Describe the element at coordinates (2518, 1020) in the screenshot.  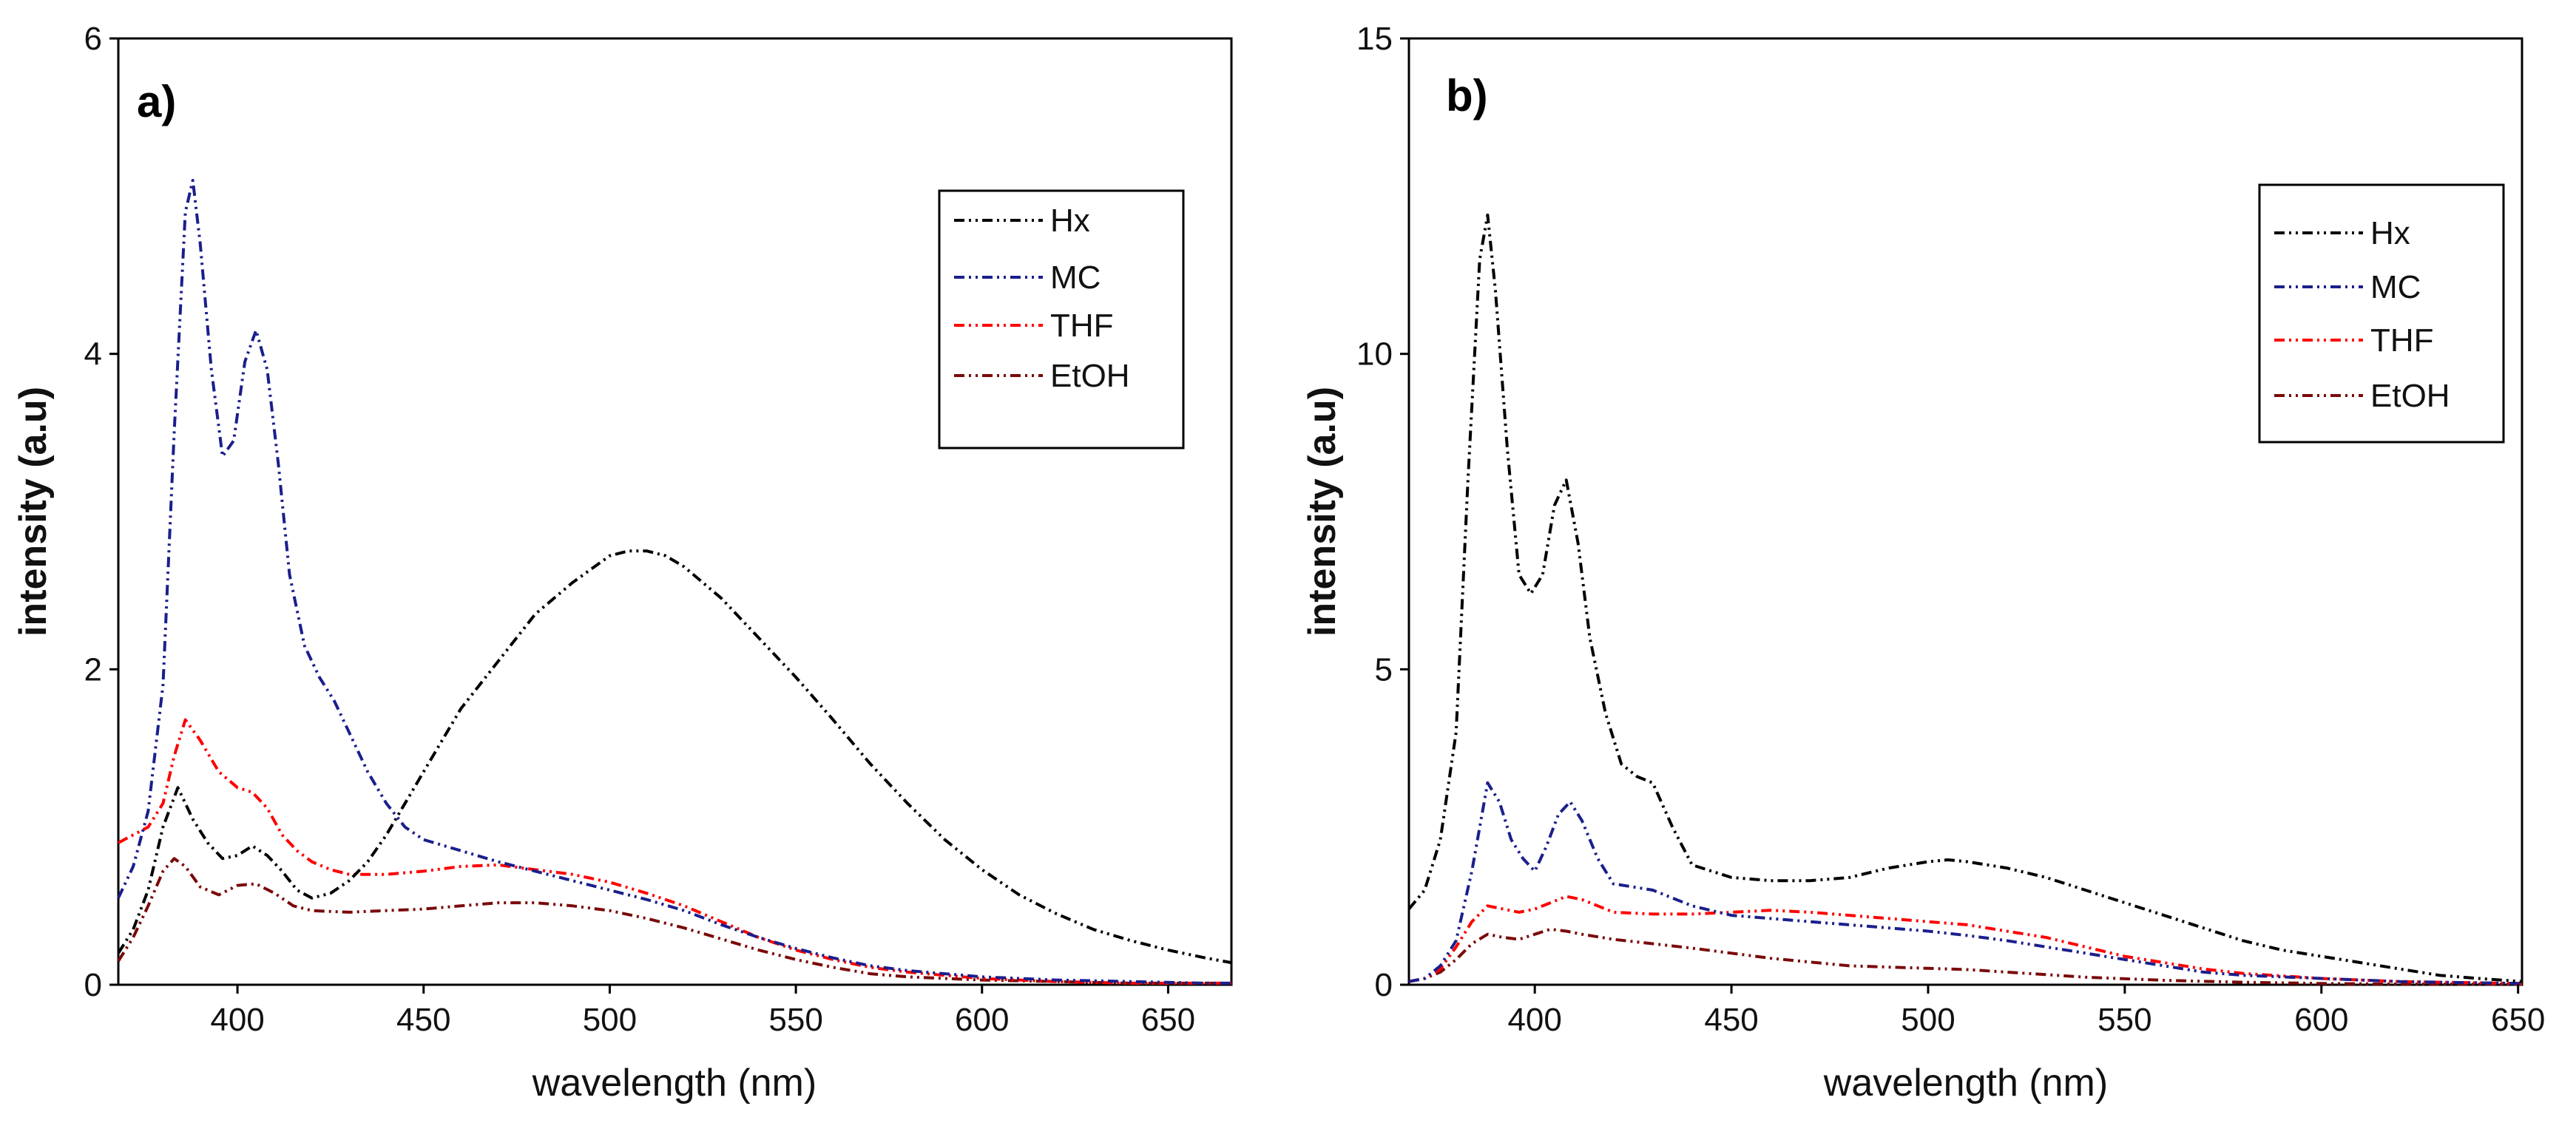
I see `panel-b-x-tick-label: 650` at that location.